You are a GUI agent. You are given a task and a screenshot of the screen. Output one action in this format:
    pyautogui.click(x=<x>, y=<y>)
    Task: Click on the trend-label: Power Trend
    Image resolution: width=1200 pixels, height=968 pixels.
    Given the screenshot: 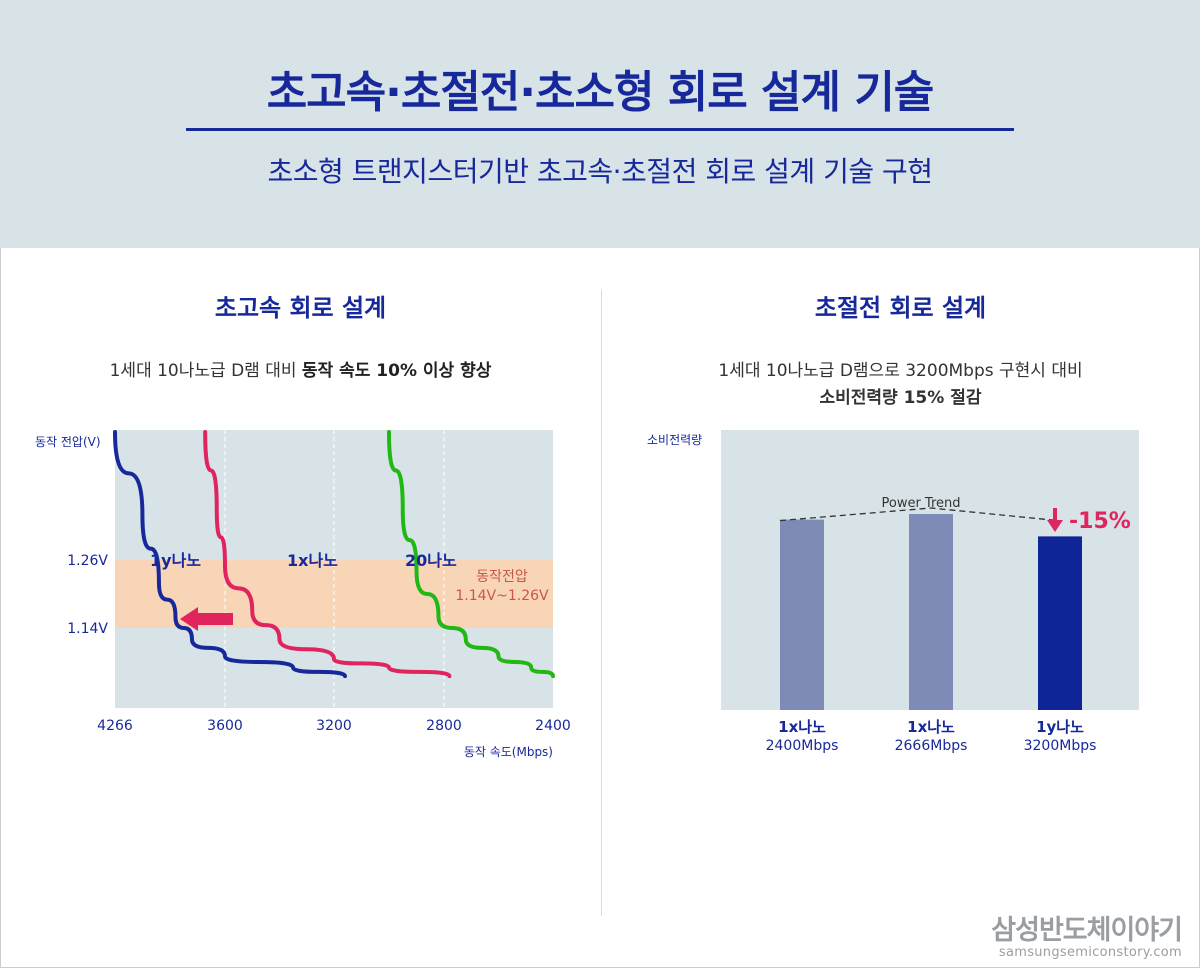 What is the action you would take?
    pyautogui.click(x=920, y=503)
    